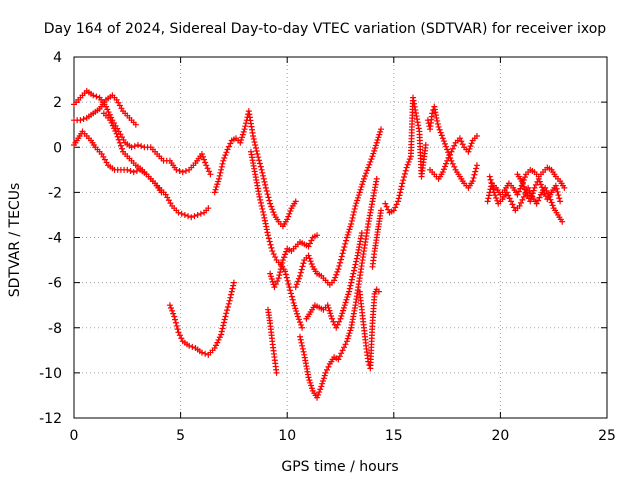 The height and width of the screenshot is (480, 640). What do you see at coordinates (287, 436) in the screenshot?
I see `x-tick-label: 10` at bounding box center [287, 436].